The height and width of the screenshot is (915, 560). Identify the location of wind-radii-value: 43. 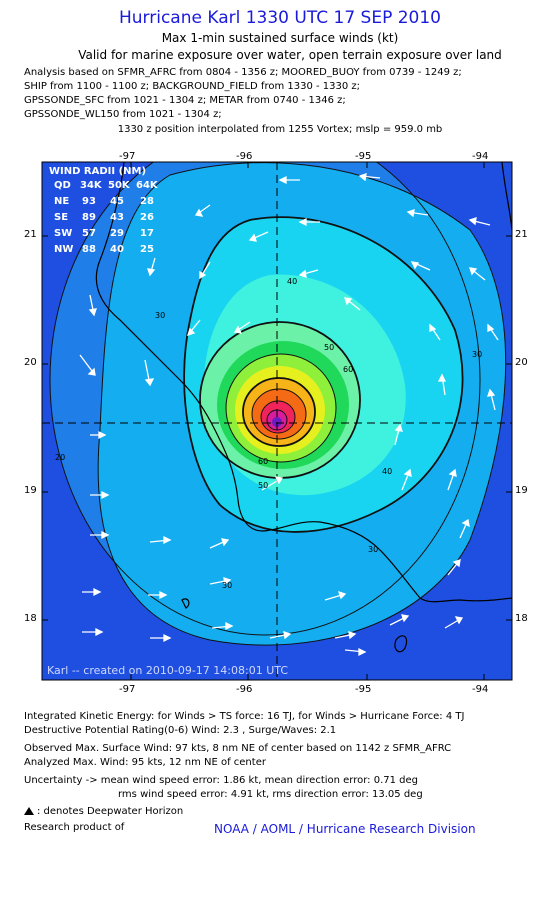
(117, 217).